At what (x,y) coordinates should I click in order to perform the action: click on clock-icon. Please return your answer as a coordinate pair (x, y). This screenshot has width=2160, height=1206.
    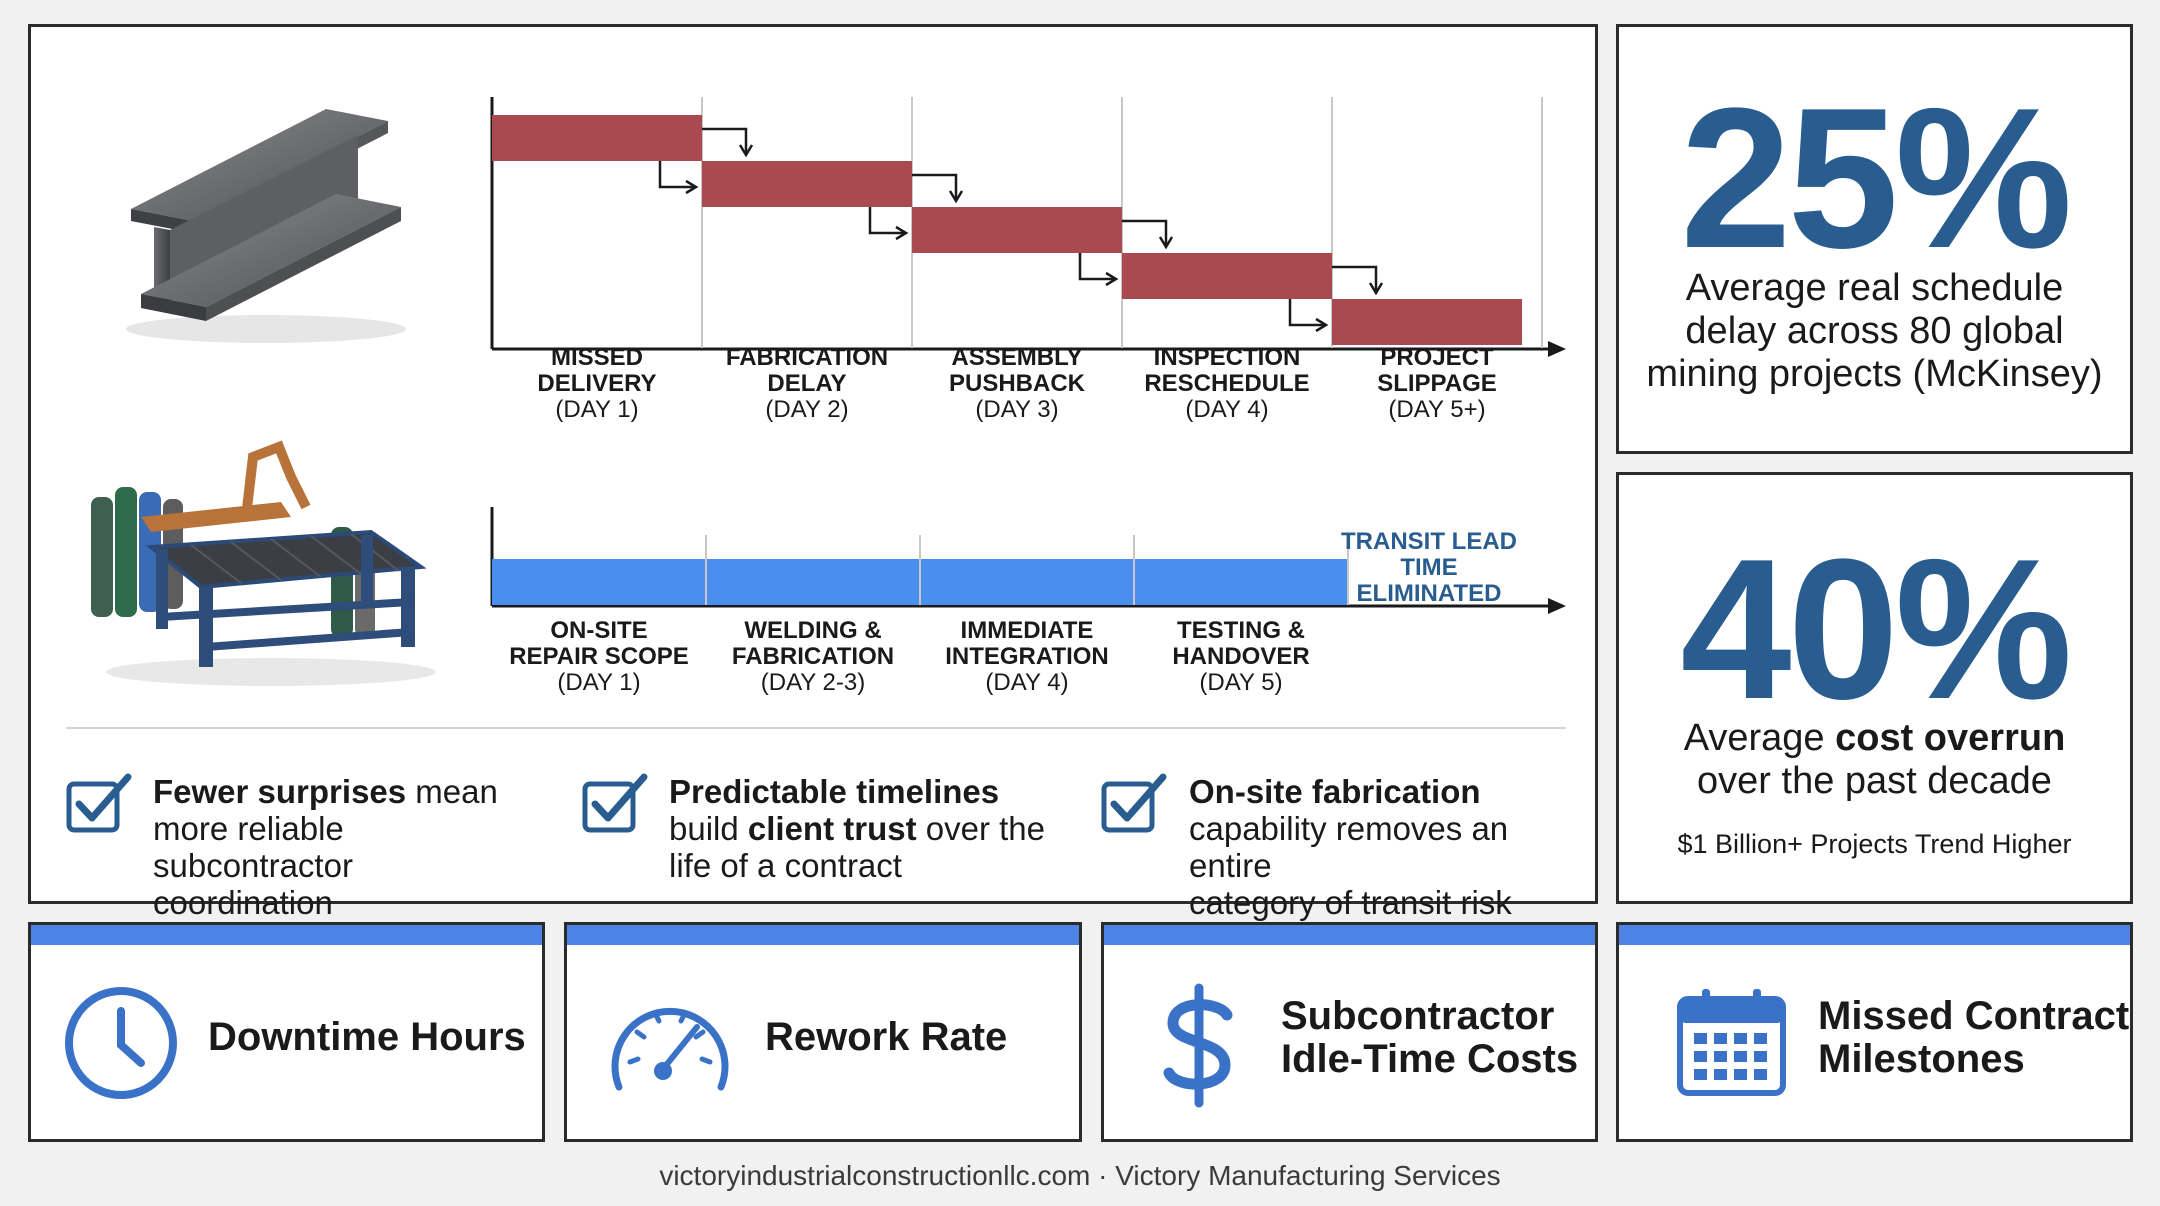
    Looking at the image, I should click on (121, 1043).